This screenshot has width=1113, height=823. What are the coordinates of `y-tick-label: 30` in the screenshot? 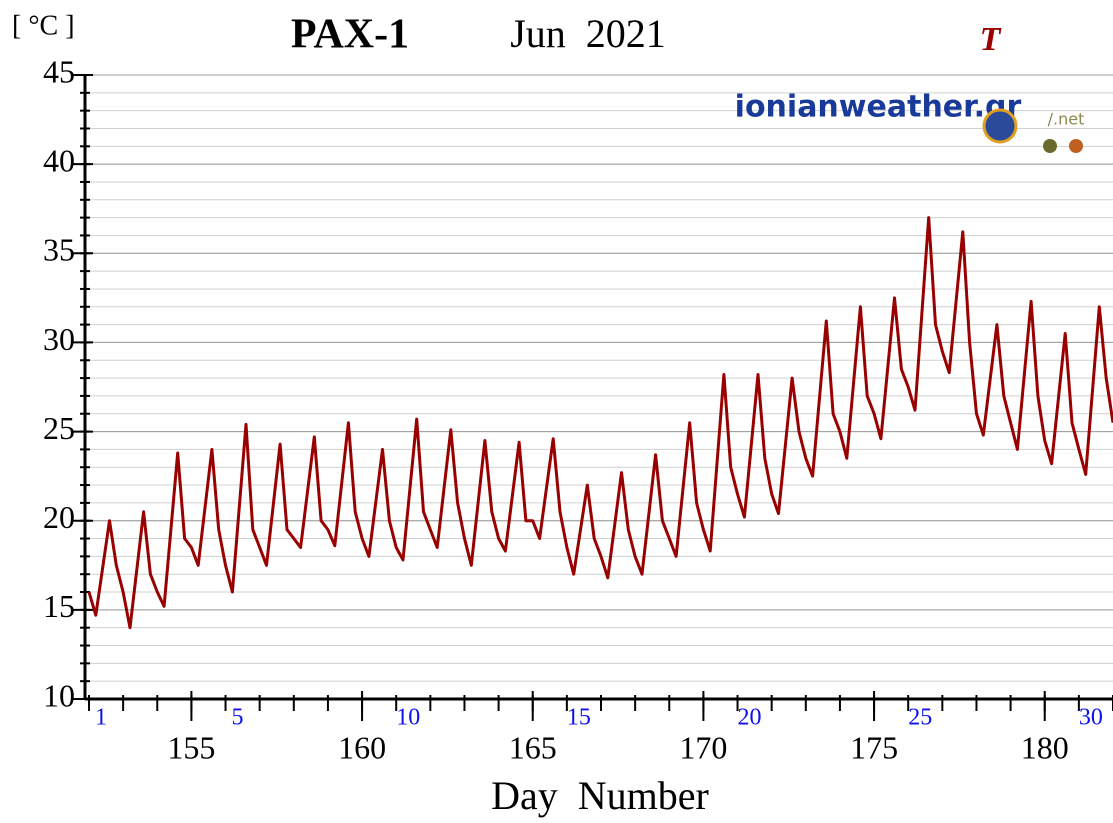 It's located at (59, 339).